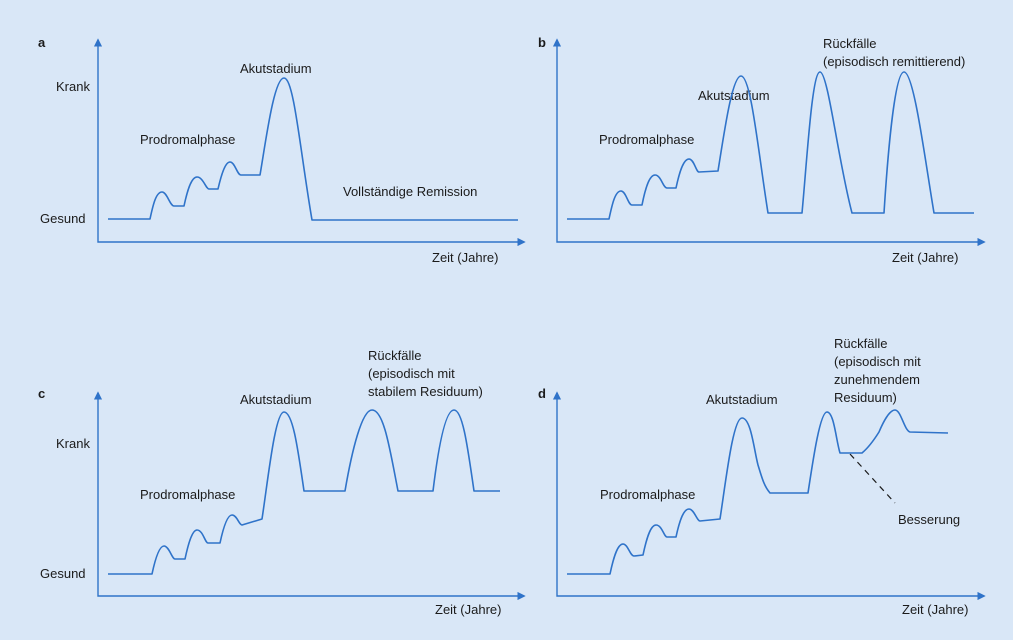 This screenshot has width=1013, height=640. Describe the element at coordinates (410, 191) in the screenshot. I see `label-remission-a: Vollständige Remission` at that location.